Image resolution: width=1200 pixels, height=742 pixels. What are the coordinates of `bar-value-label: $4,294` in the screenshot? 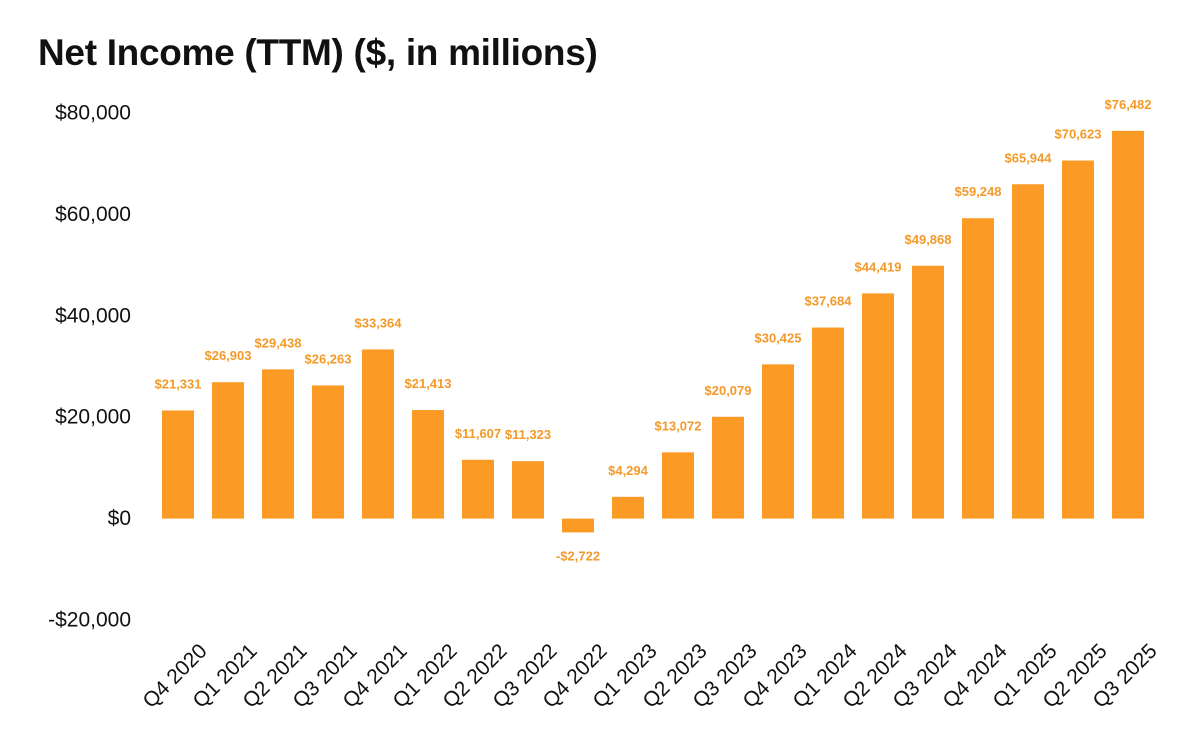 It's located at (628, 470).